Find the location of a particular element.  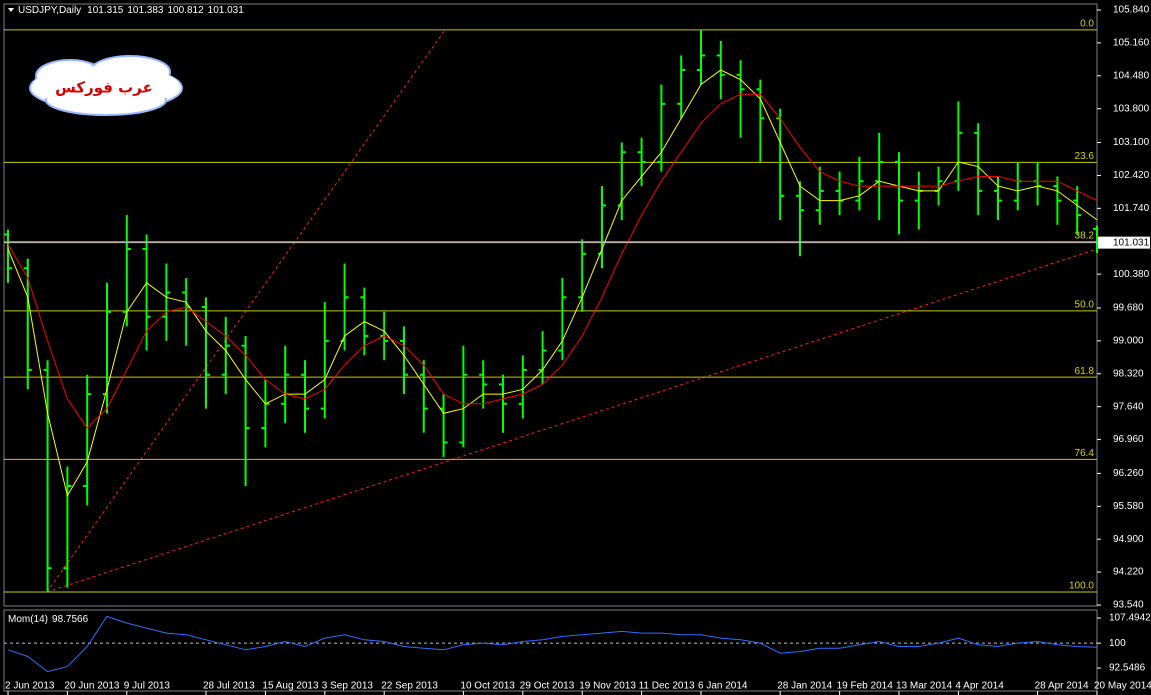

y-tick-label: 94.900 is located at coordinates (1128, 539).